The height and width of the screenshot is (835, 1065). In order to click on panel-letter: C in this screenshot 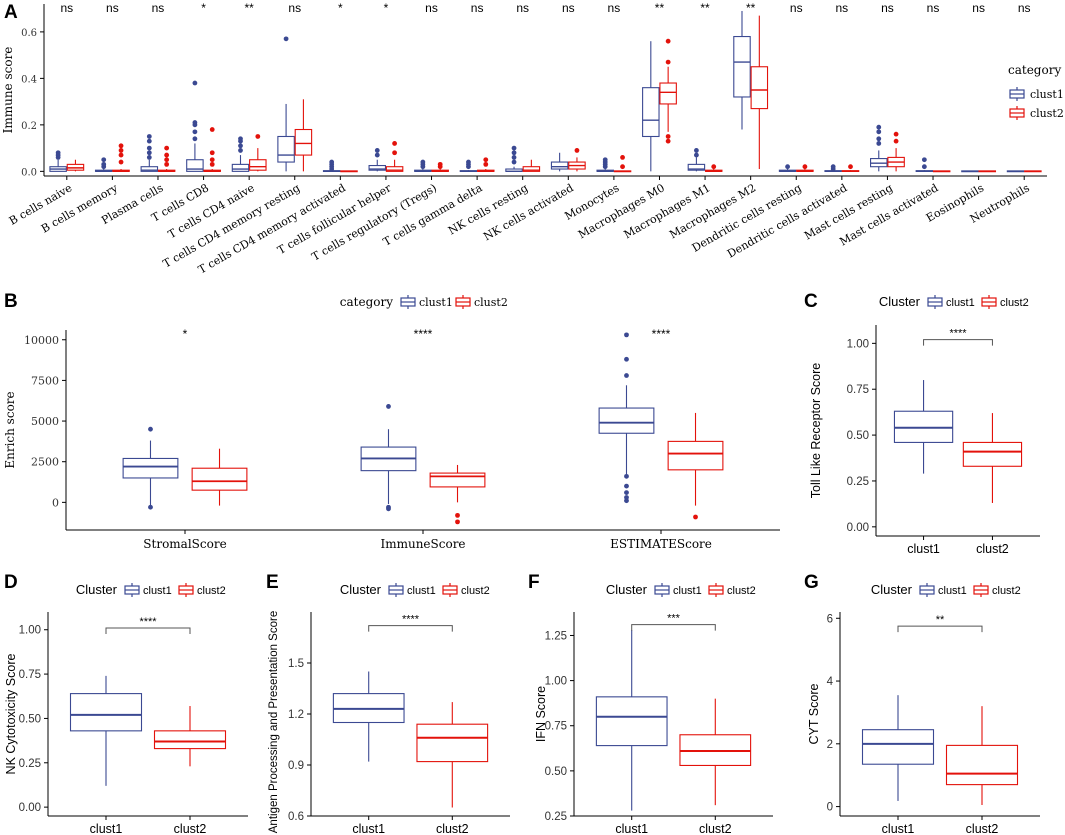, I will do `click(811, 301)`.